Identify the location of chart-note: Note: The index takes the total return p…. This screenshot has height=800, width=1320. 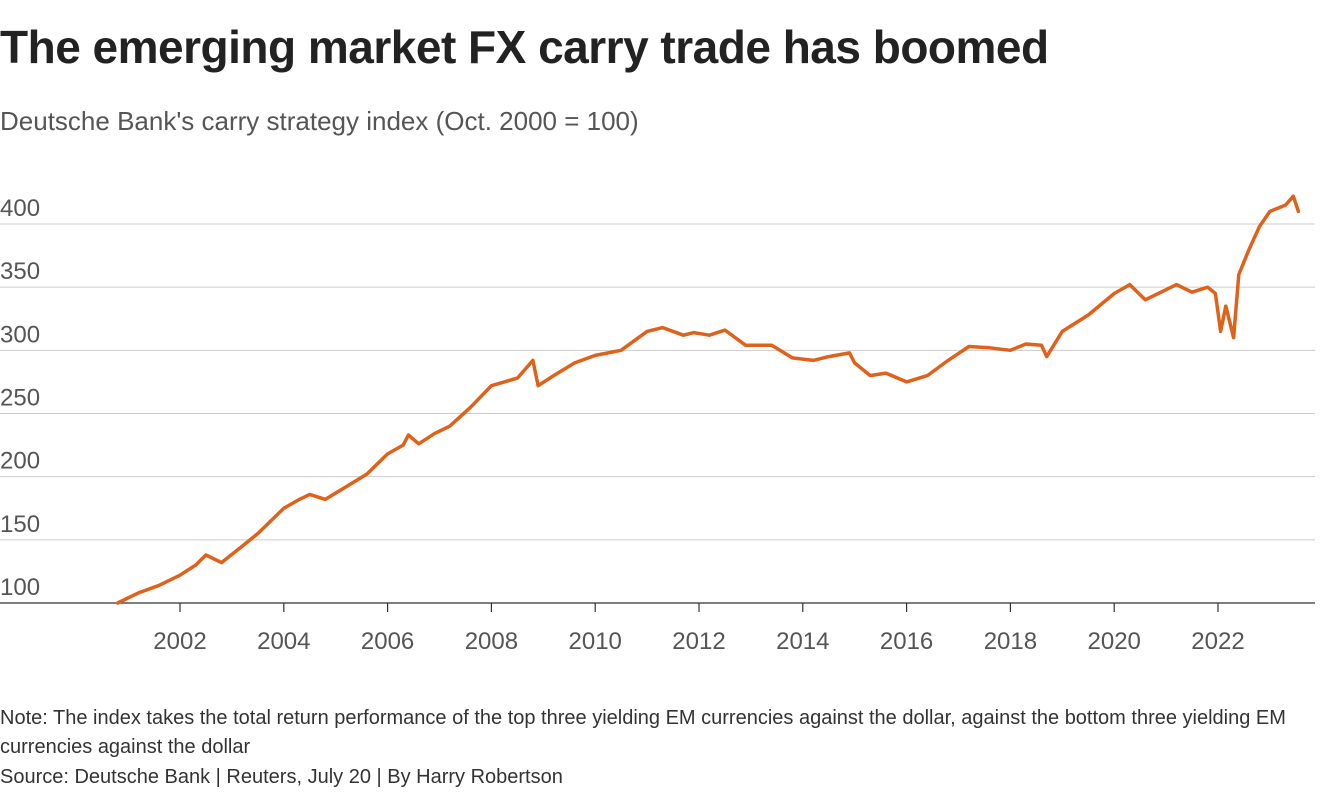
(643, 732).